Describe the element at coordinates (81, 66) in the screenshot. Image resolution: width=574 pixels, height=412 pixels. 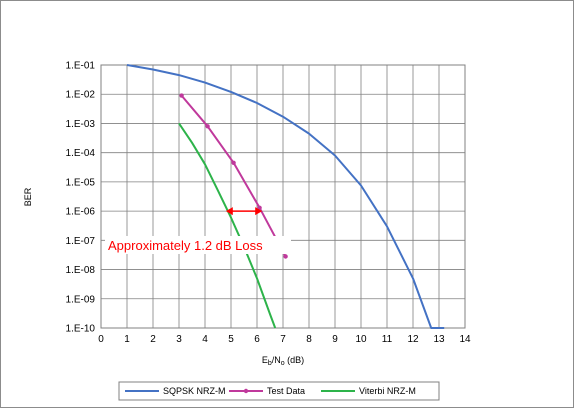
I see `y-tick-label: 1.E-01` at that location.